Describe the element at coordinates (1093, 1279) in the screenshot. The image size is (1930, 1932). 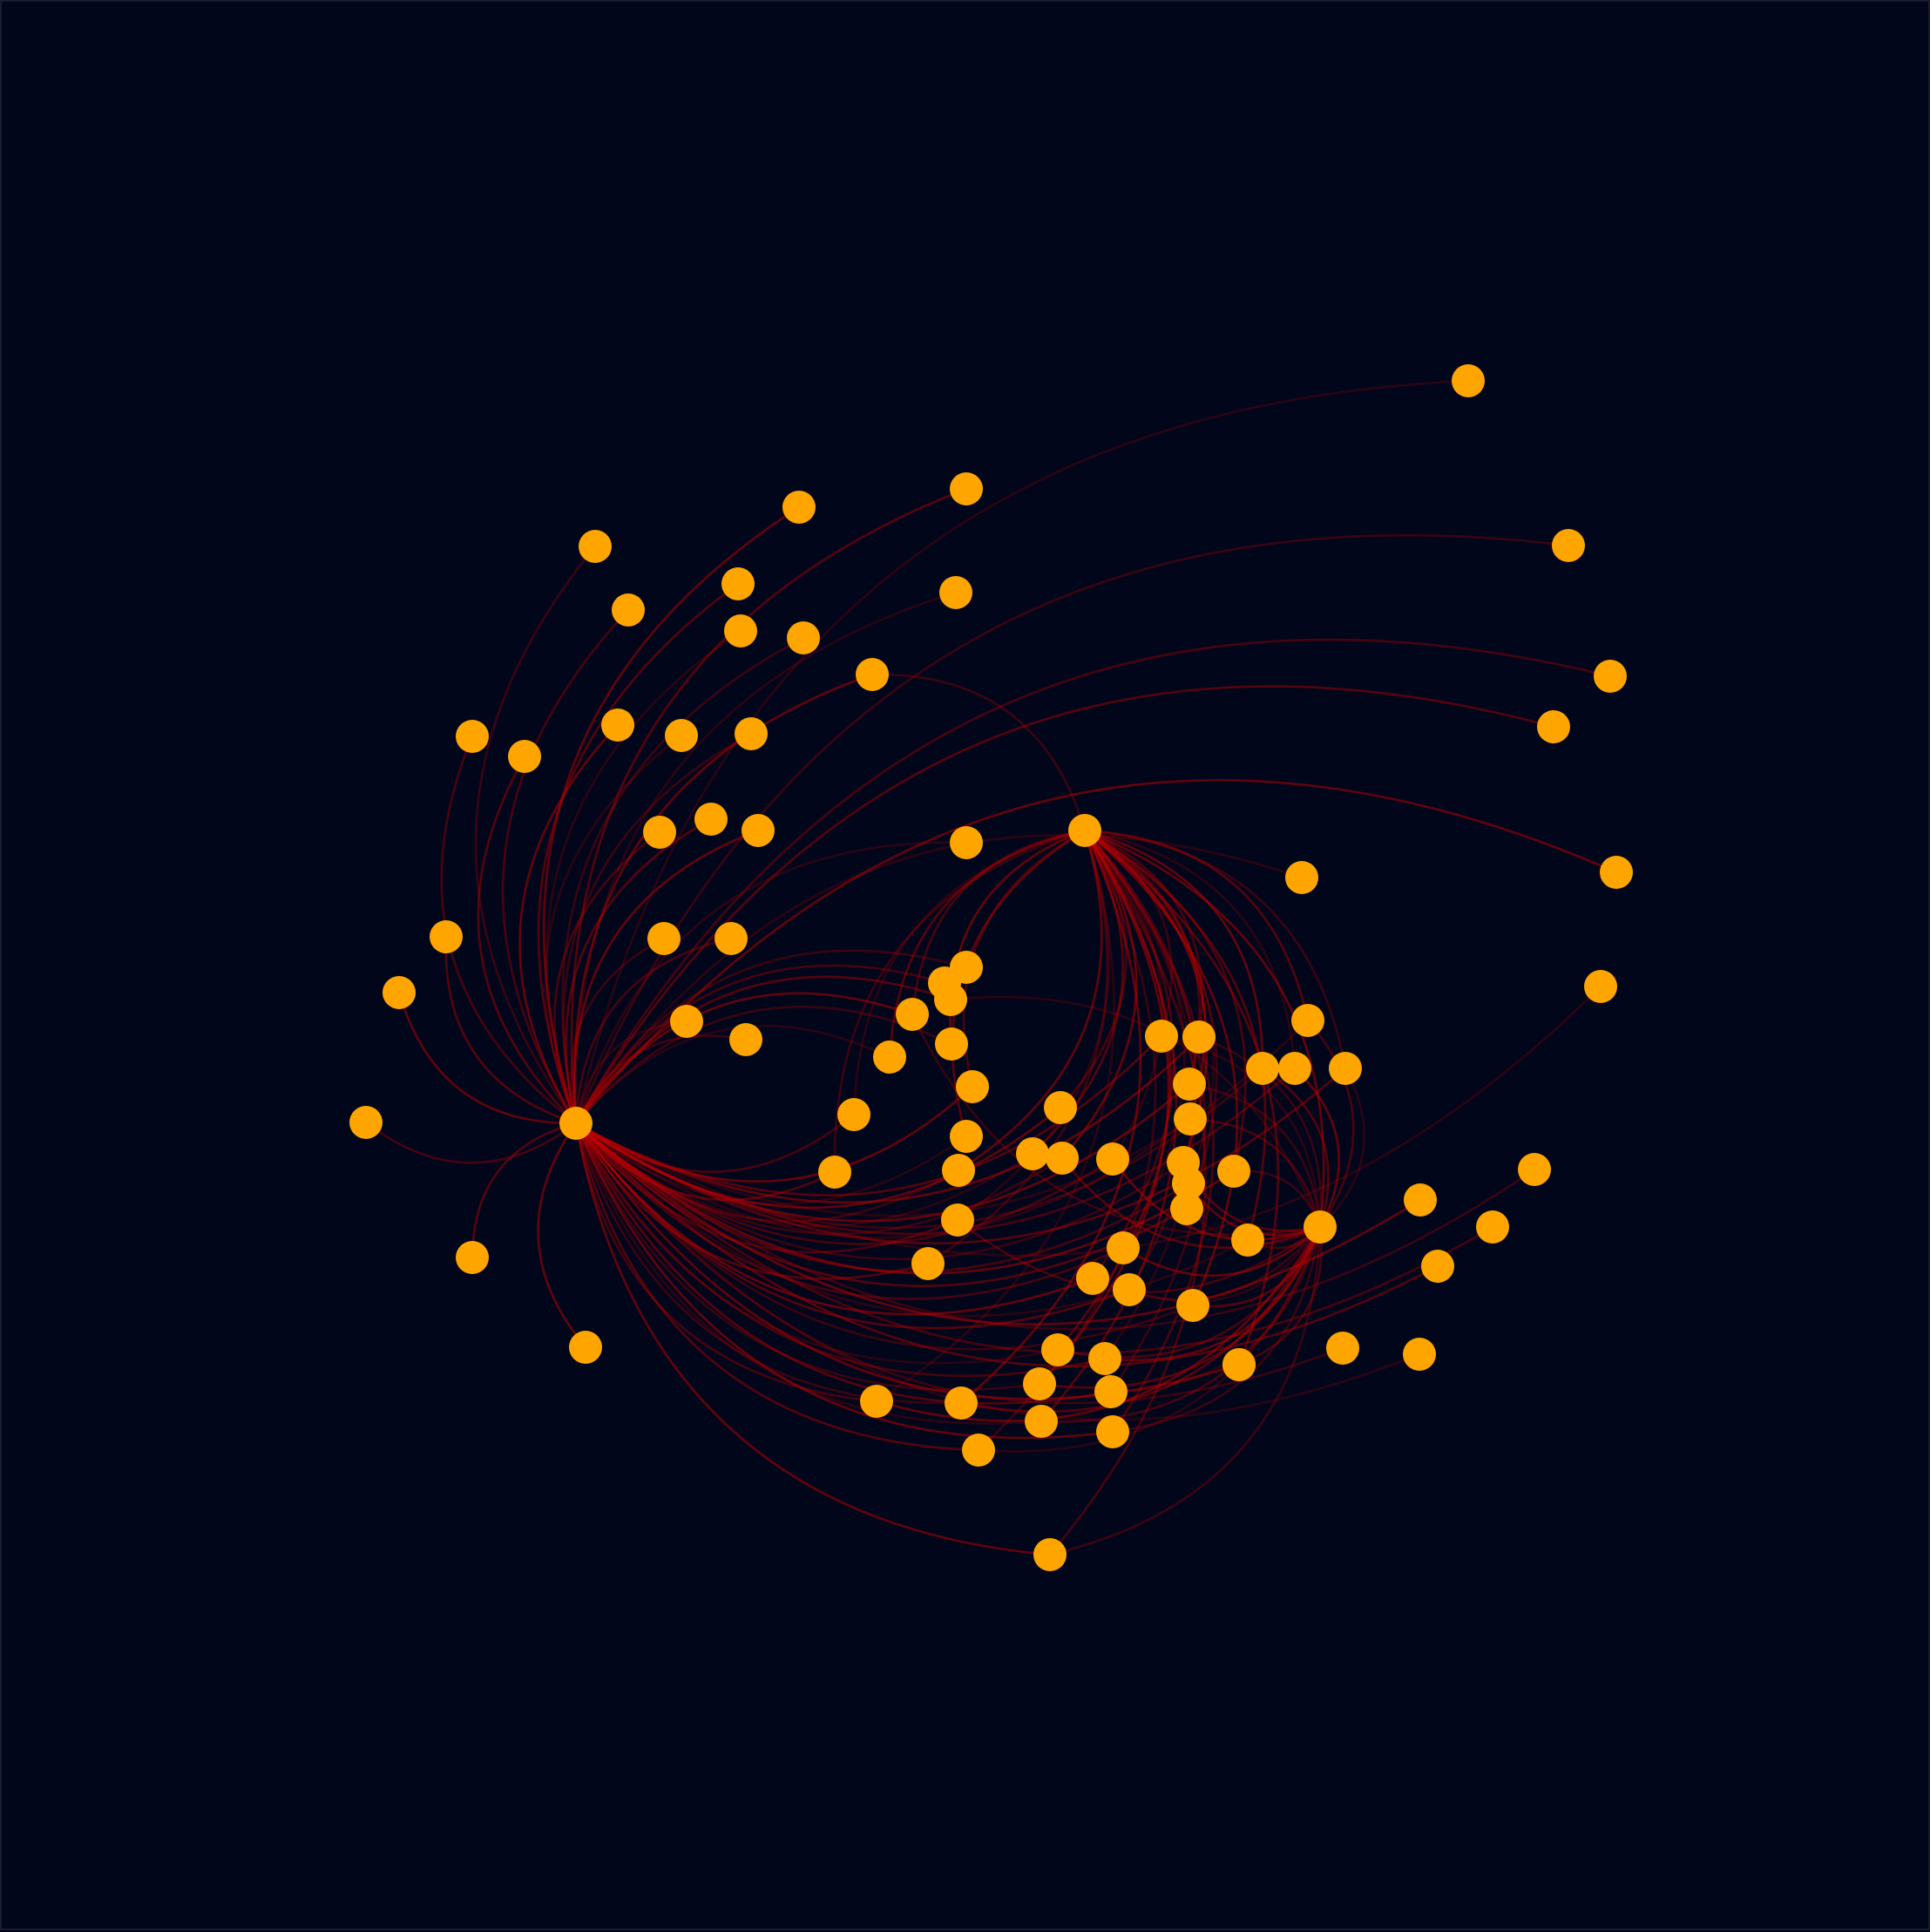
I see `node-n75` at that location.